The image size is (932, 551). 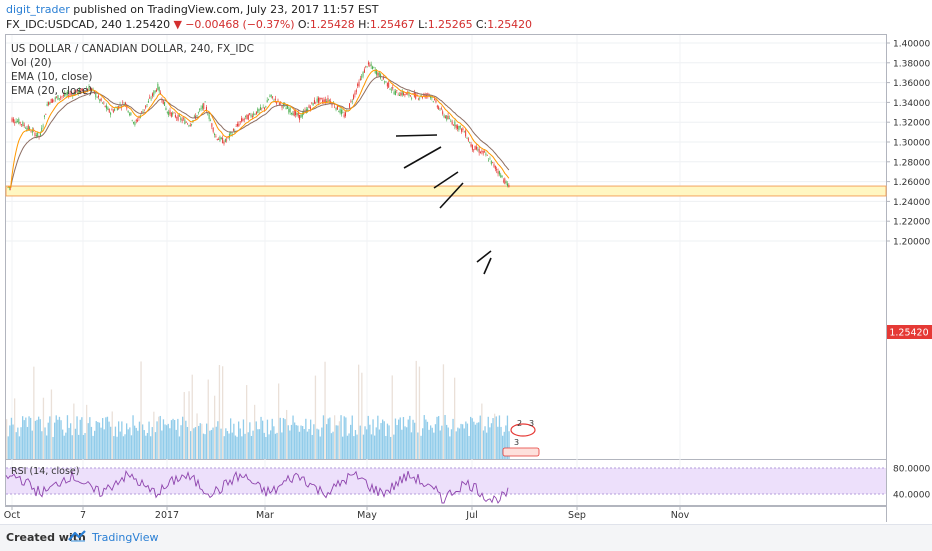 I want to click on rsi-tick-label: 40.0000, so click(x=911, y=496).